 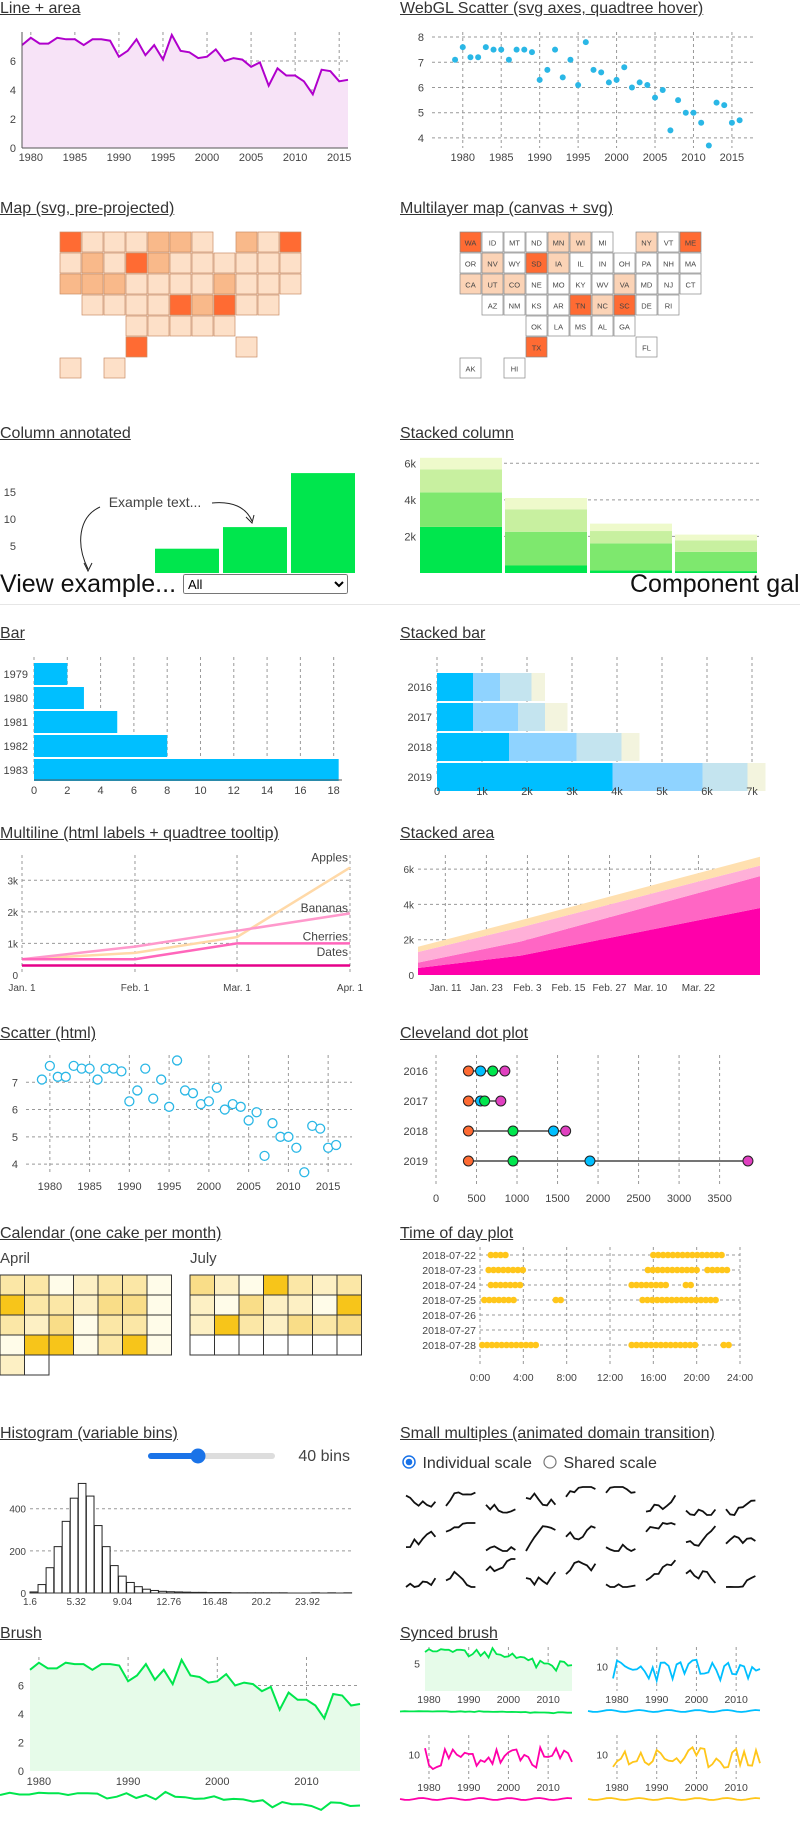 I want to click on title-synced-brush: Synced brush, so click(x=449, y=1633).